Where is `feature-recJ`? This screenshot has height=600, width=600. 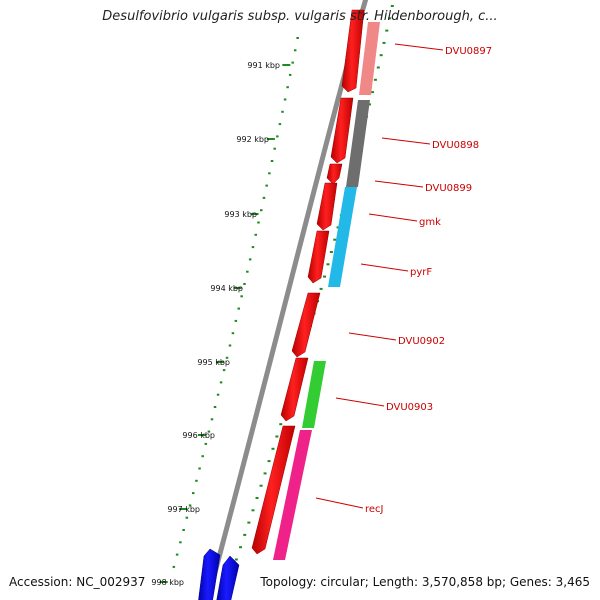 feature-recJ is located at coordinates (292, 495).